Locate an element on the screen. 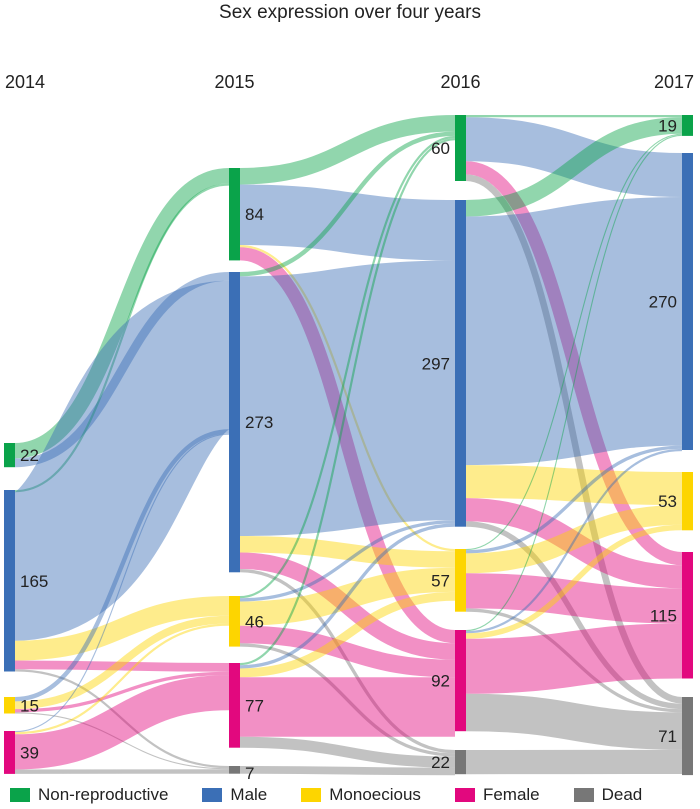  flow-2016-female-to-monoecious is located at coordinates (574, 581).